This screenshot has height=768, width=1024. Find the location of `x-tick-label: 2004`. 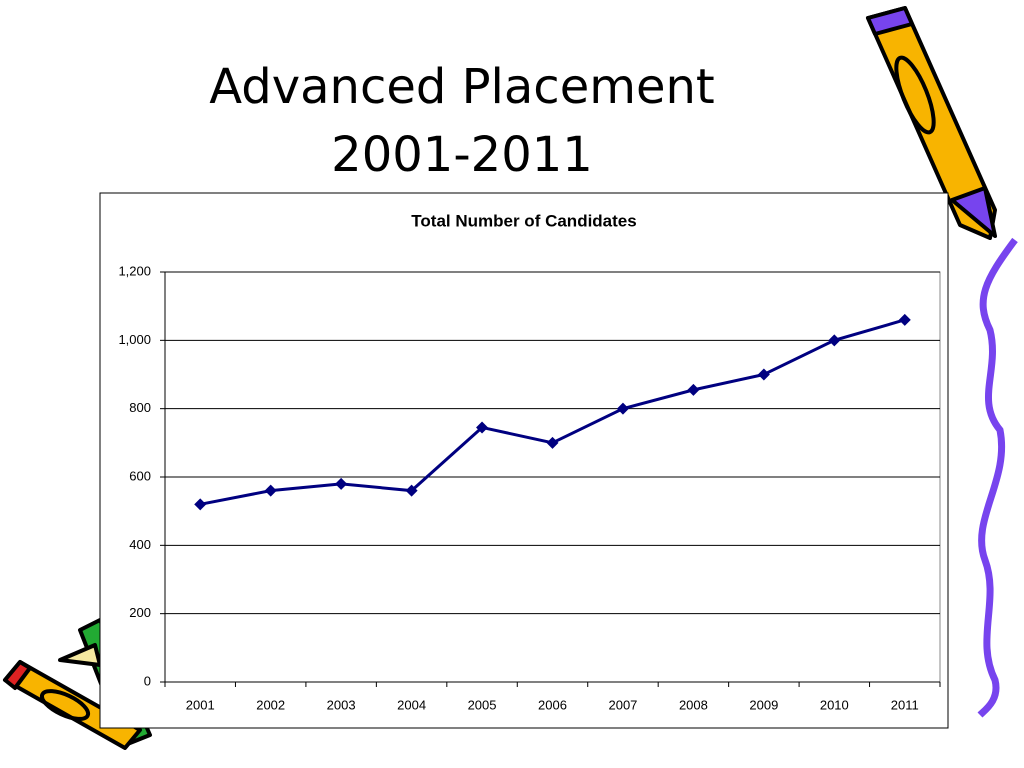

x-tick-label: 2004 is located at coordinates (411, 704).